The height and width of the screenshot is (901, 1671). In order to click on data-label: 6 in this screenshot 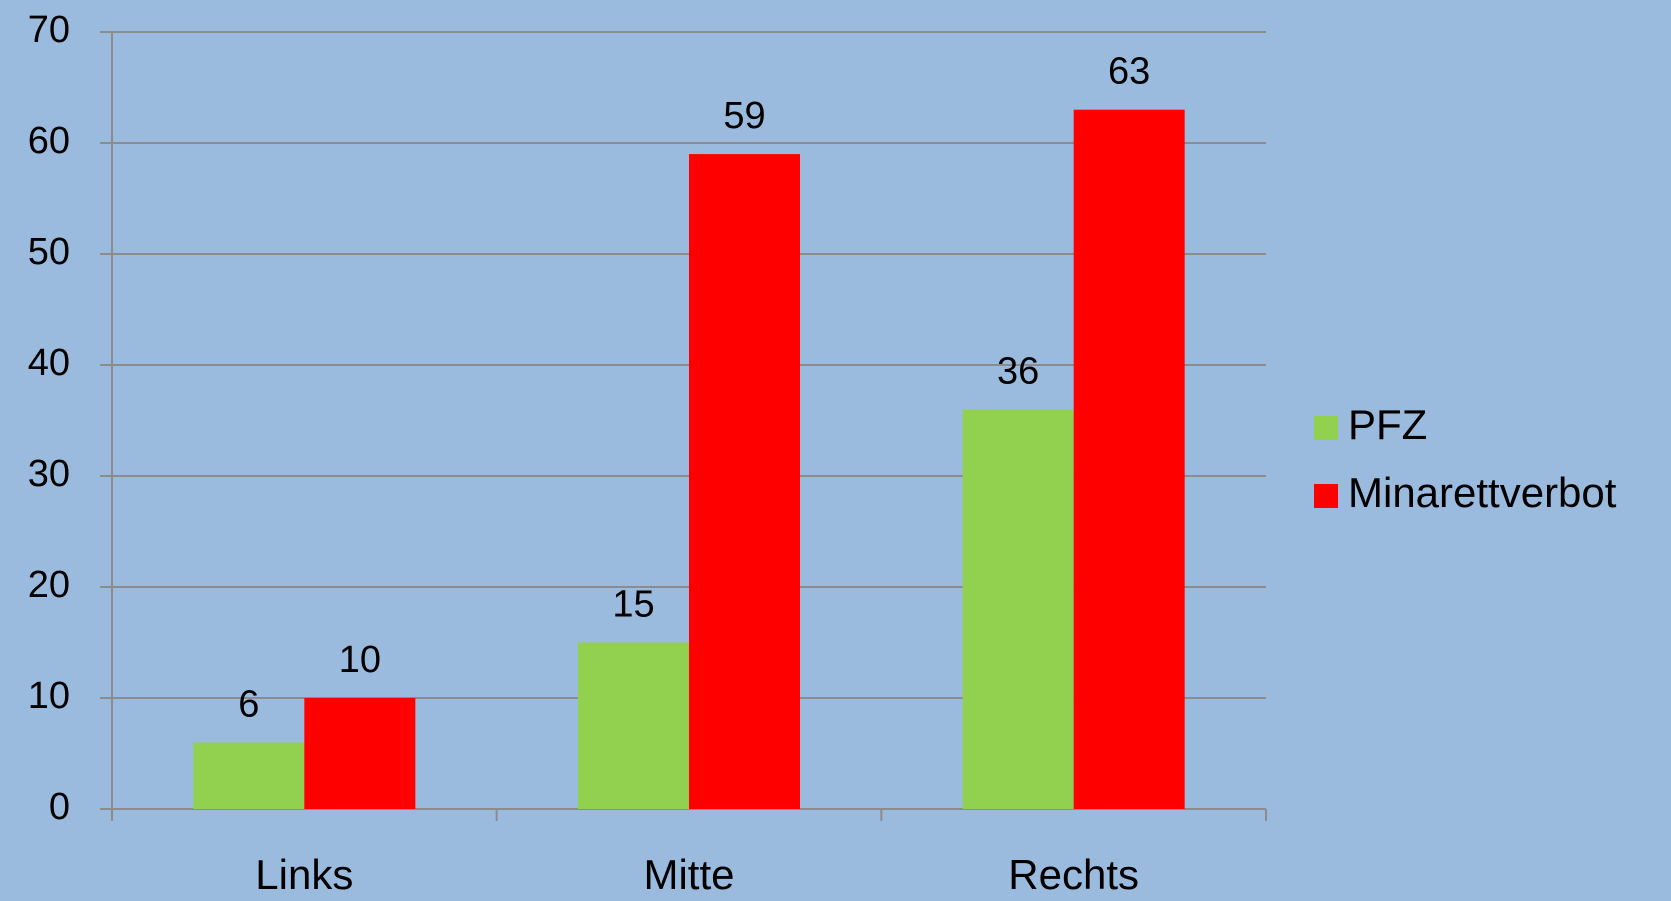, I will do `click(248, 704)`.